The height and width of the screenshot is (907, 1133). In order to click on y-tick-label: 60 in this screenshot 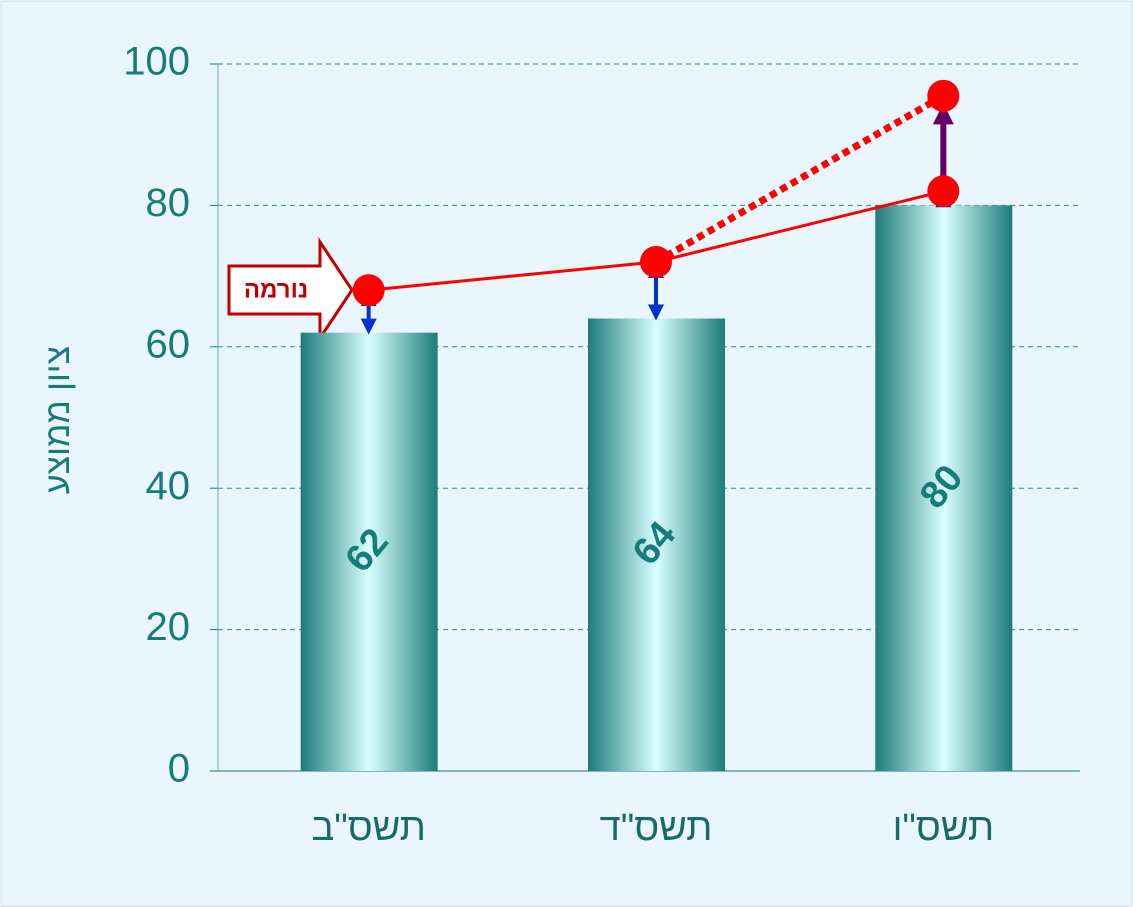, I will do `click(168, 344)`.